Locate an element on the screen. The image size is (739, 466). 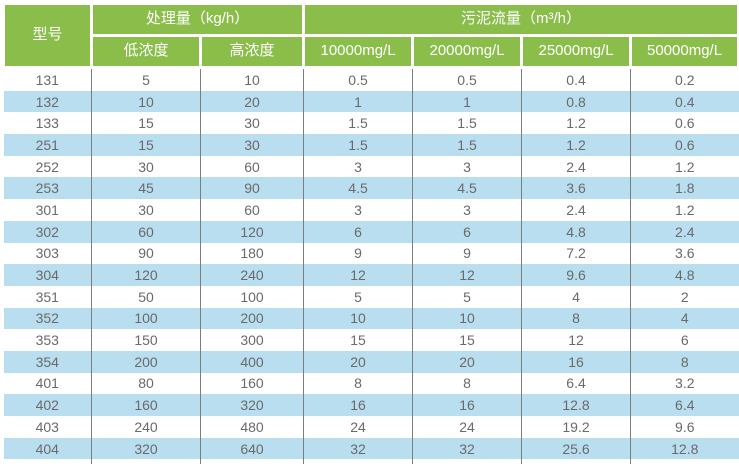
table-row: 401 80 160 8 8 6.4 3.2 is located at coordinates (371, 383).